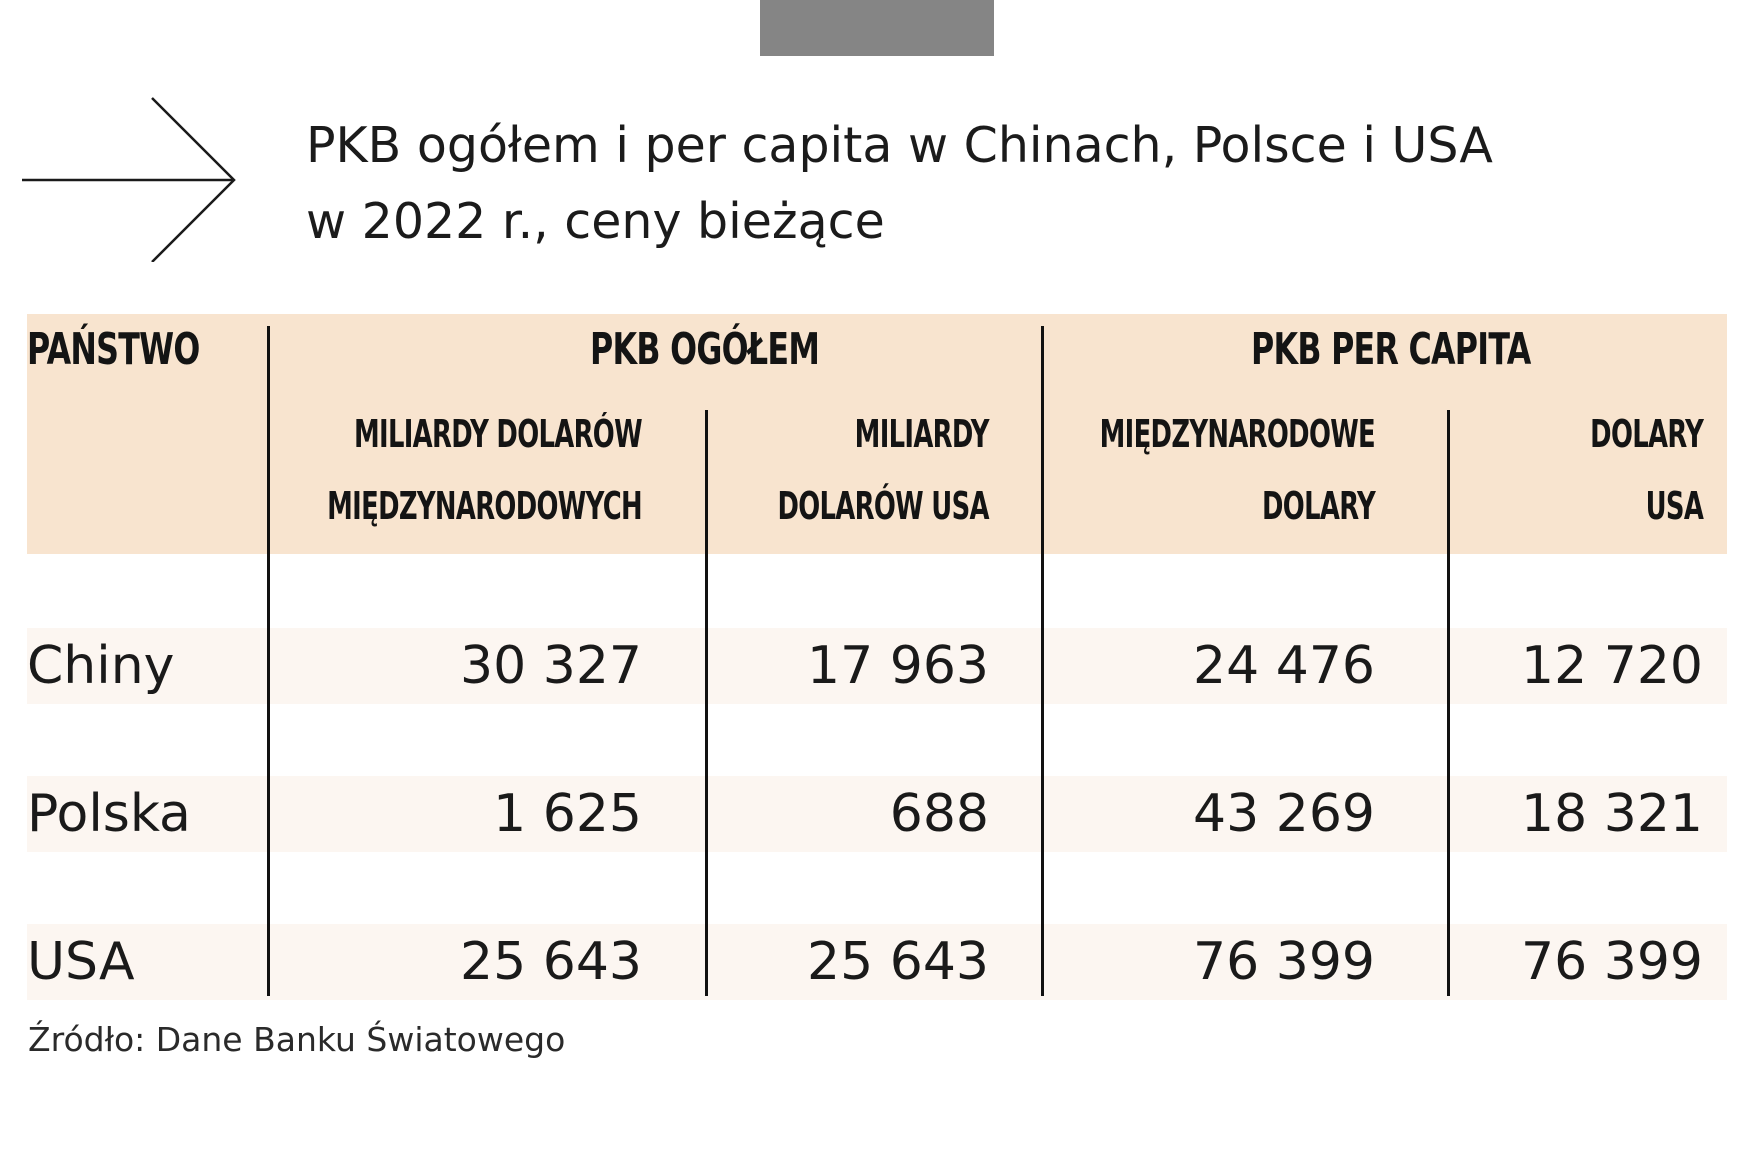 The image size is (1754, 1158). I want to click on subheader-line: MIĘDZYNARODOWE, so click(1237, 434).